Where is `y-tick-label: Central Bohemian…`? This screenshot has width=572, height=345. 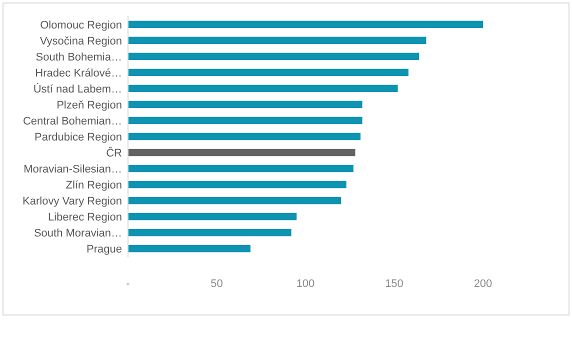 y-tick-label: Central Bohemian… is located at coordinates (72, 121).